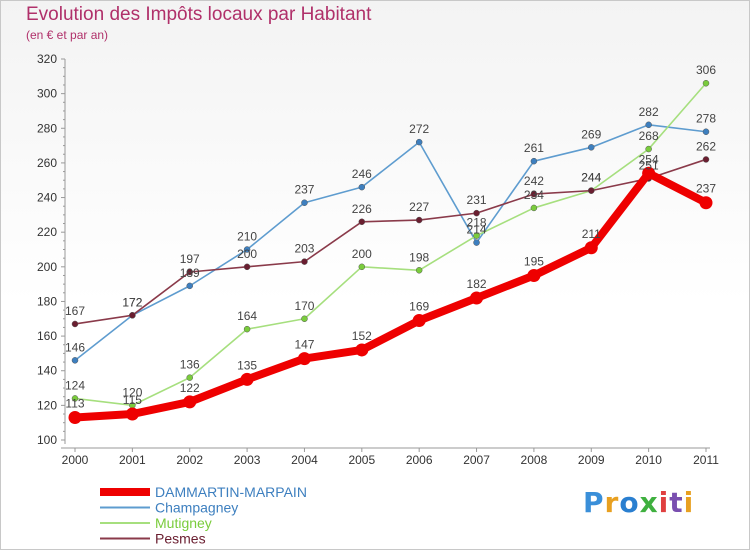 This screenshot has width=750, height=550. What do you see at coordinates (648, 460) in the screenshot?
I see `x-tick-label: 2010` at bounding box center [648, 460].